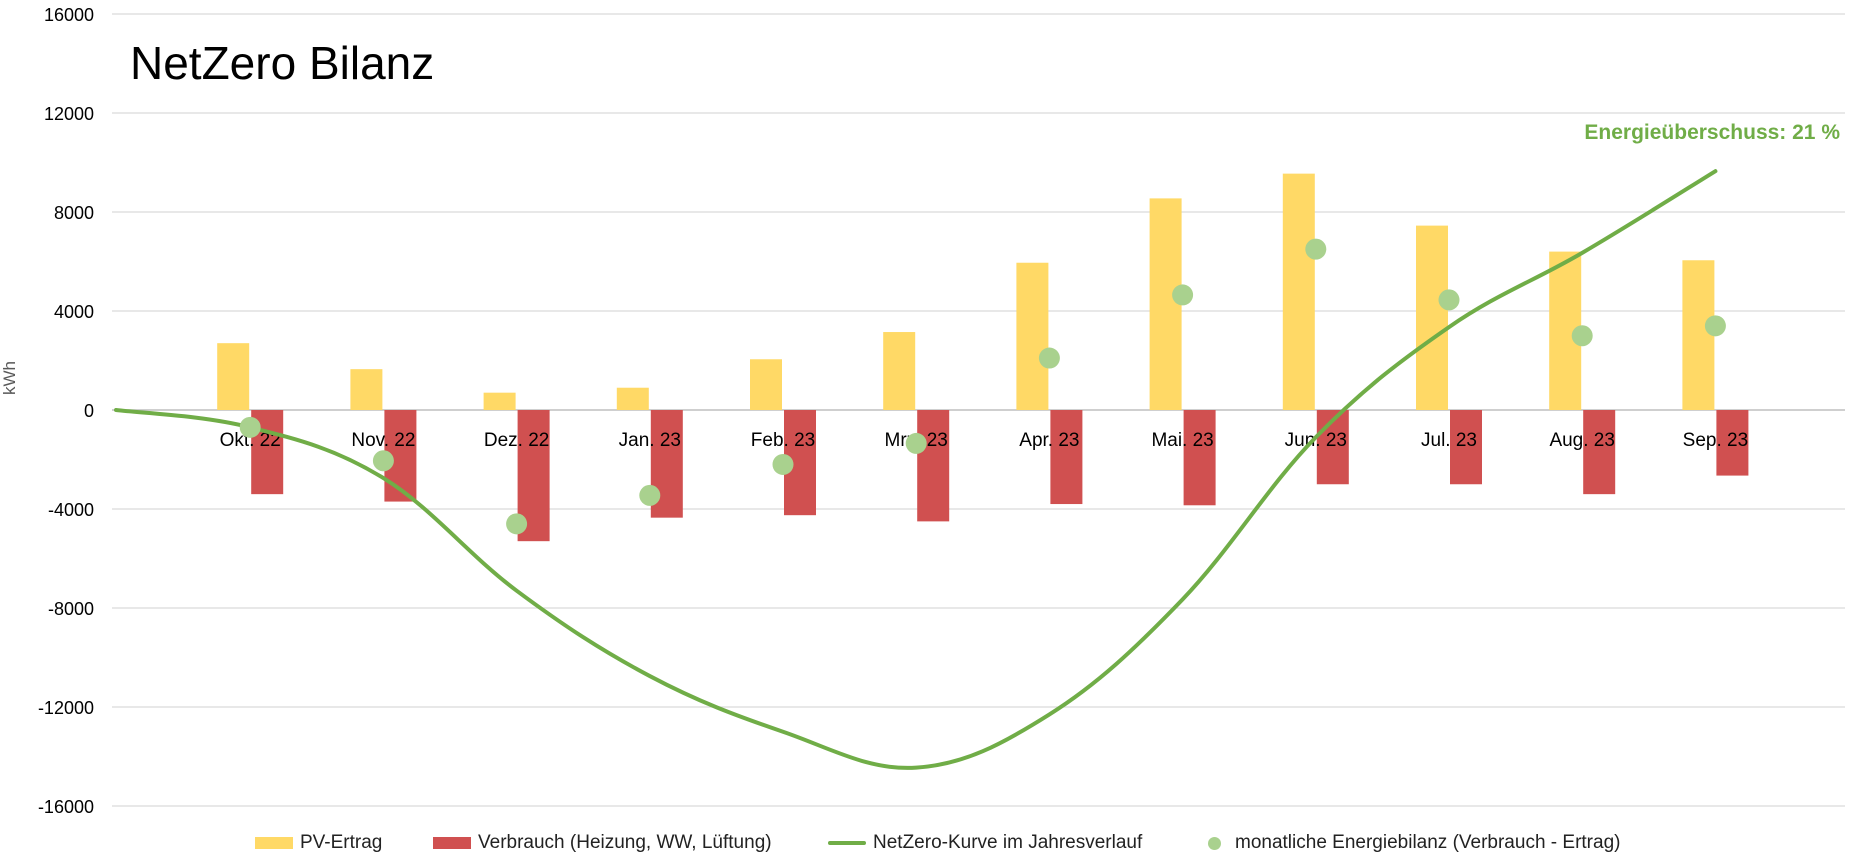 This screenshot has width=1856, height=857. Describe the element at coordinates (625, 842) in the screenshot. I see `legend-label-verbrauch: Verbrauch (Heizung, WW, Lüftung)` at that location.